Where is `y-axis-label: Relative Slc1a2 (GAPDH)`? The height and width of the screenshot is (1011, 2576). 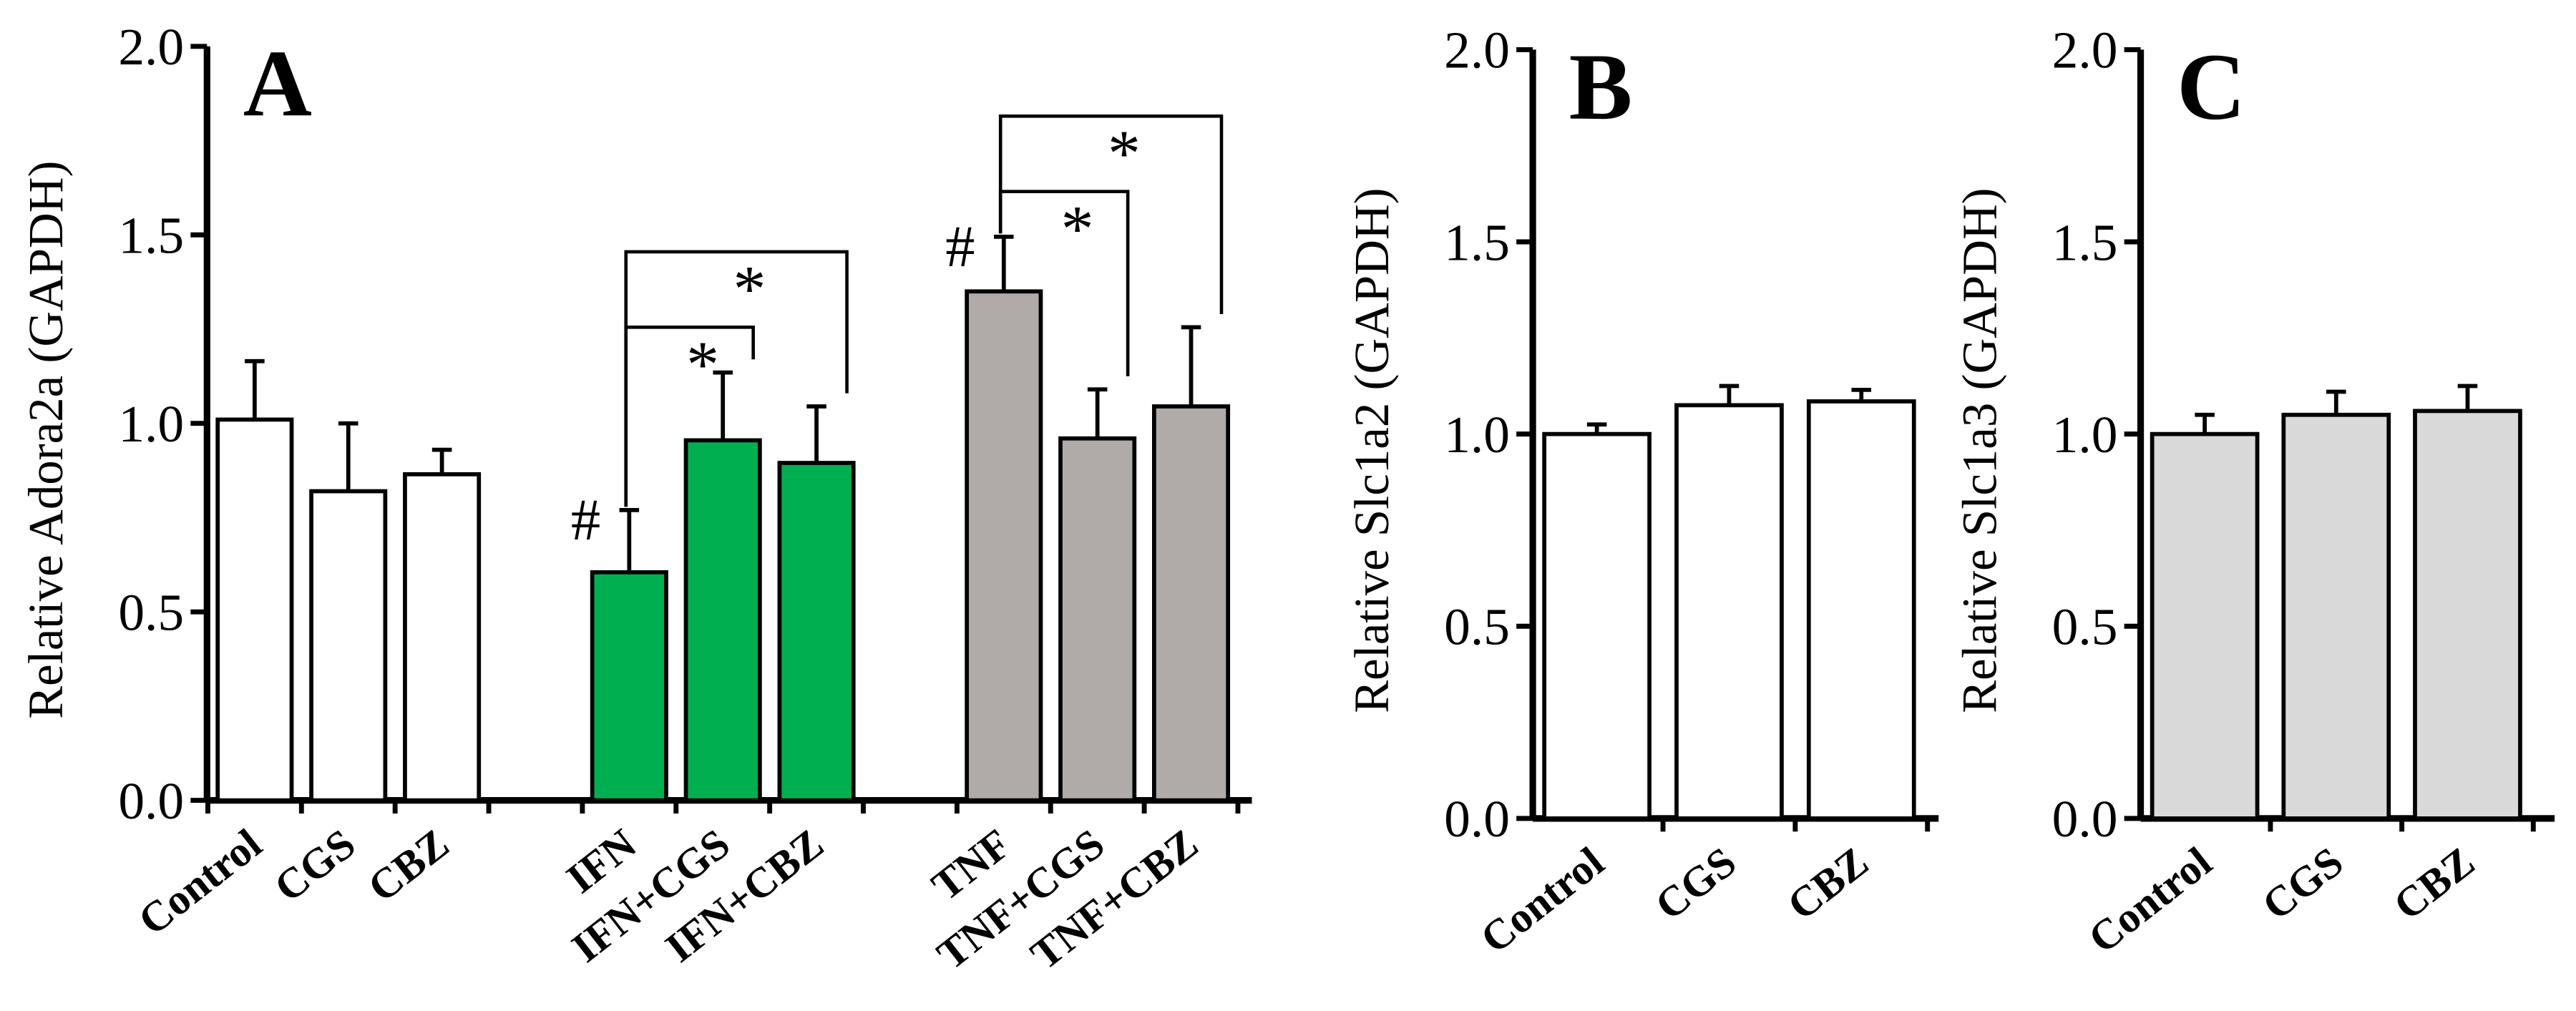
y-axis-label: Relative Slc1a2 (GAPDH) is located at coordinates (1372, 450).